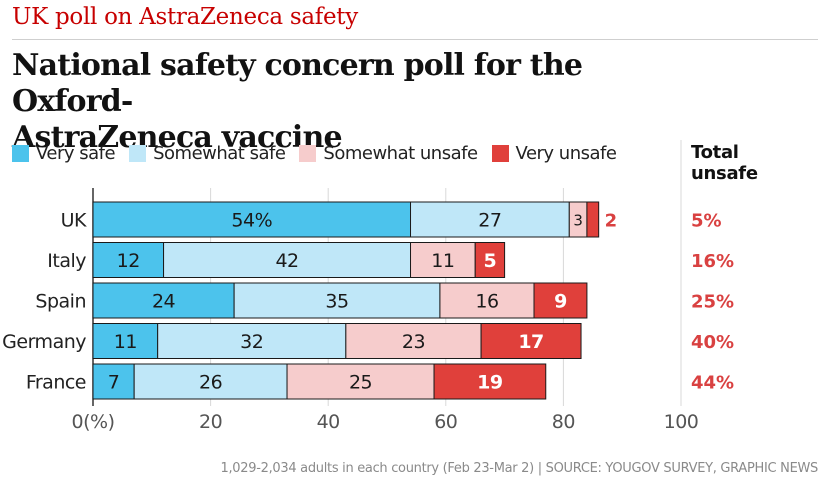 The height and width of the screenshot is (493, 834). I want to click on data-label-spain-somewhat-unsafe: 16, so click(486, 302).